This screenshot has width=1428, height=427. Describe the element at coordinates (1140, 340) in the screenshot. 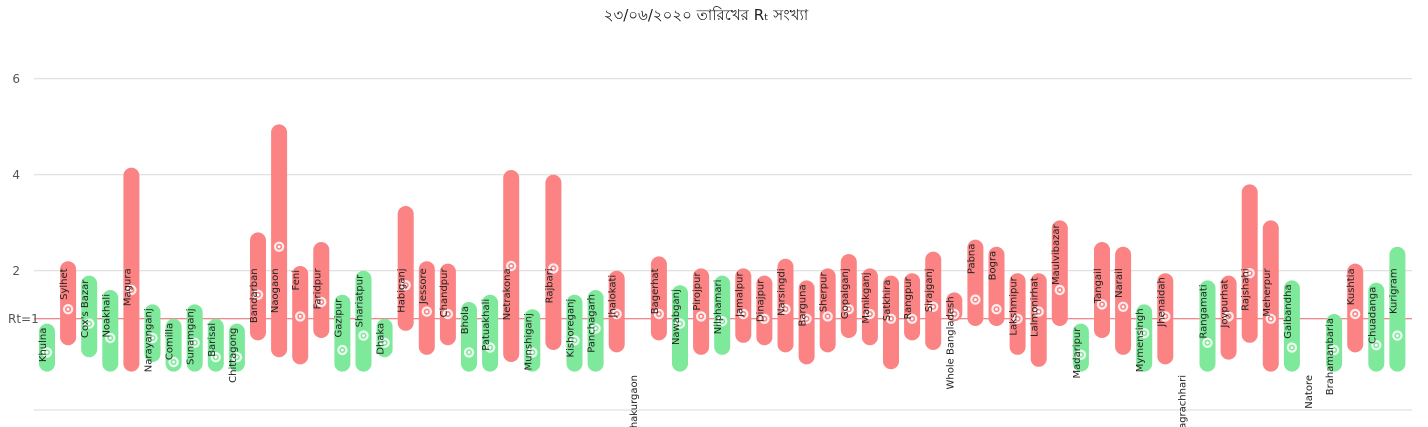

I see `category-label: Mymensingh` at that location.